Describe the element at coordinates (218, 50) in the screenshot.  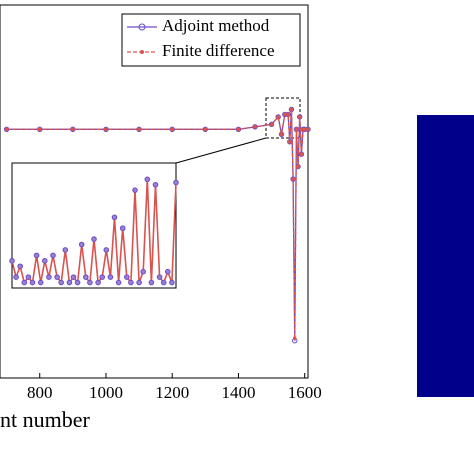
I see `legend-label: Finite difference` at that location.